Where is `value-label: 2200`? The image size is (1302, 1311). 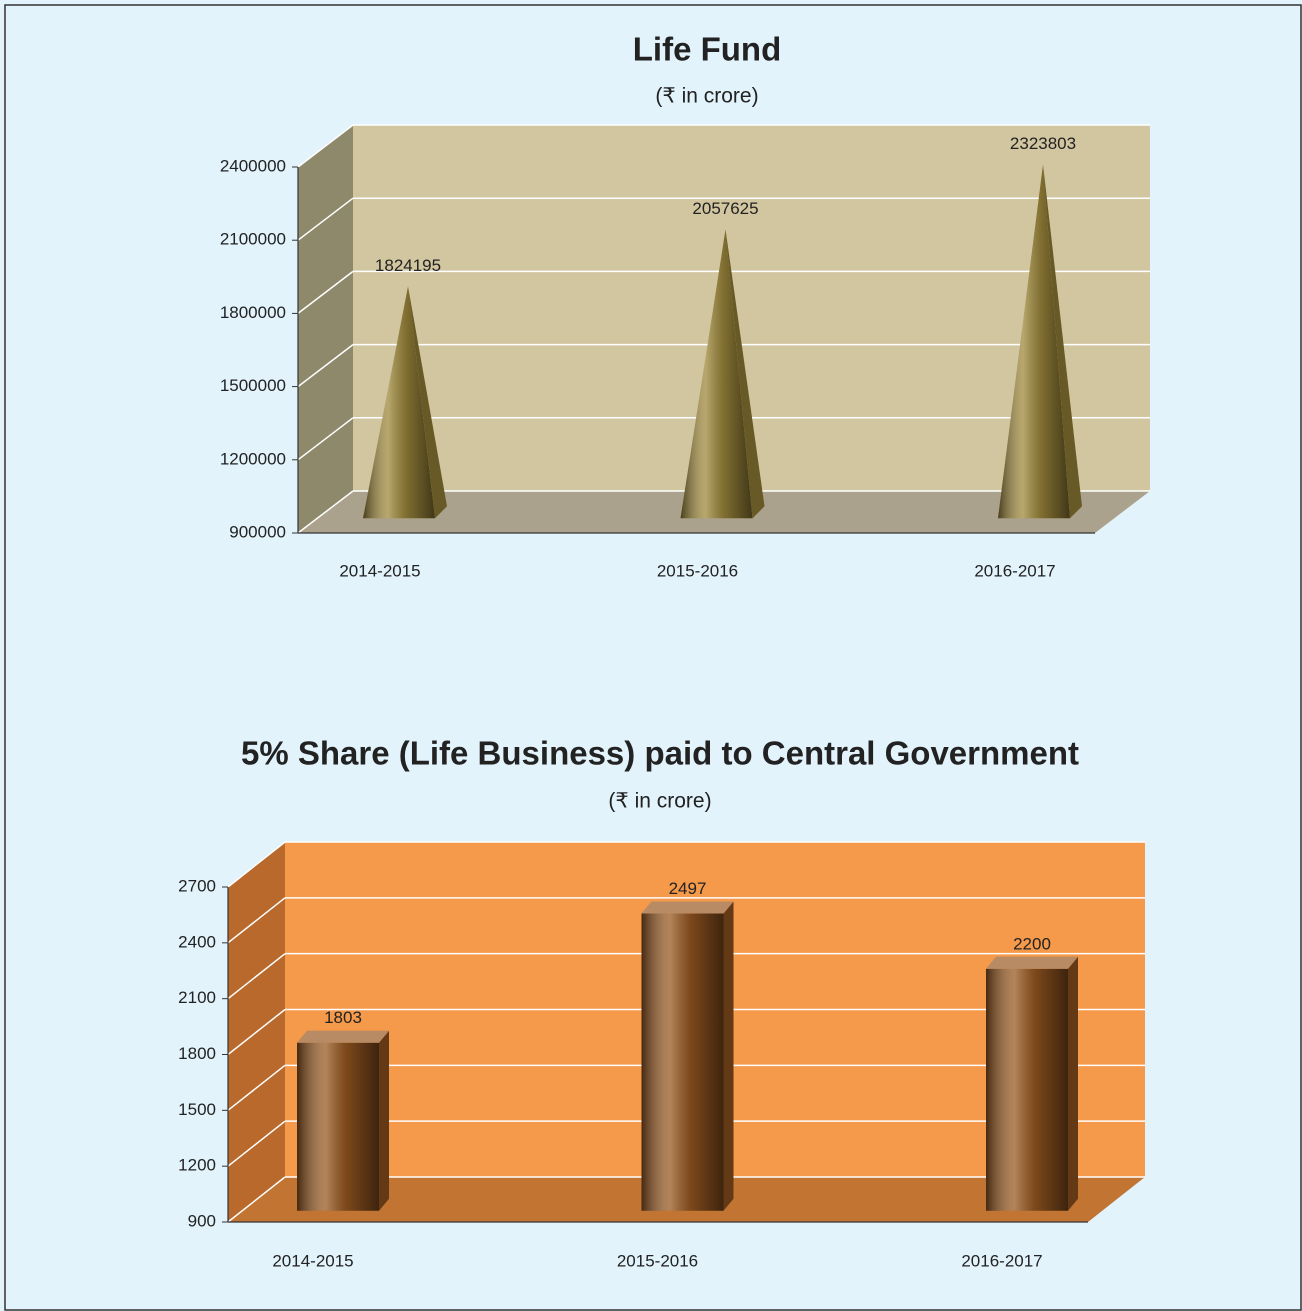 value-label: 2200 is located at coordinates (1032, 943).